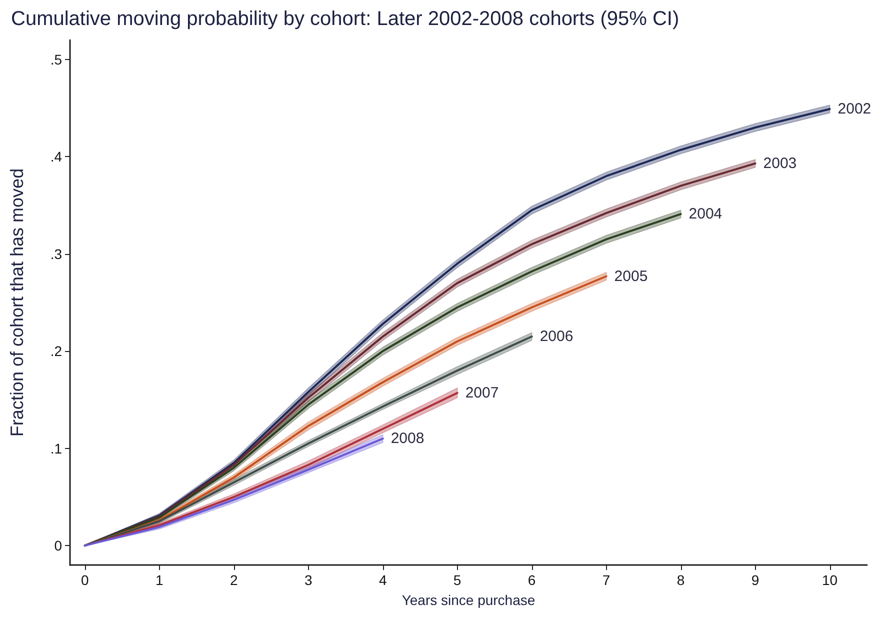 This screenshot has width=895, height=617. What do you see at coordinates (56, 254) in the screenshot?
I see `y-tick-label: .3` at bounding box center [56, 254].